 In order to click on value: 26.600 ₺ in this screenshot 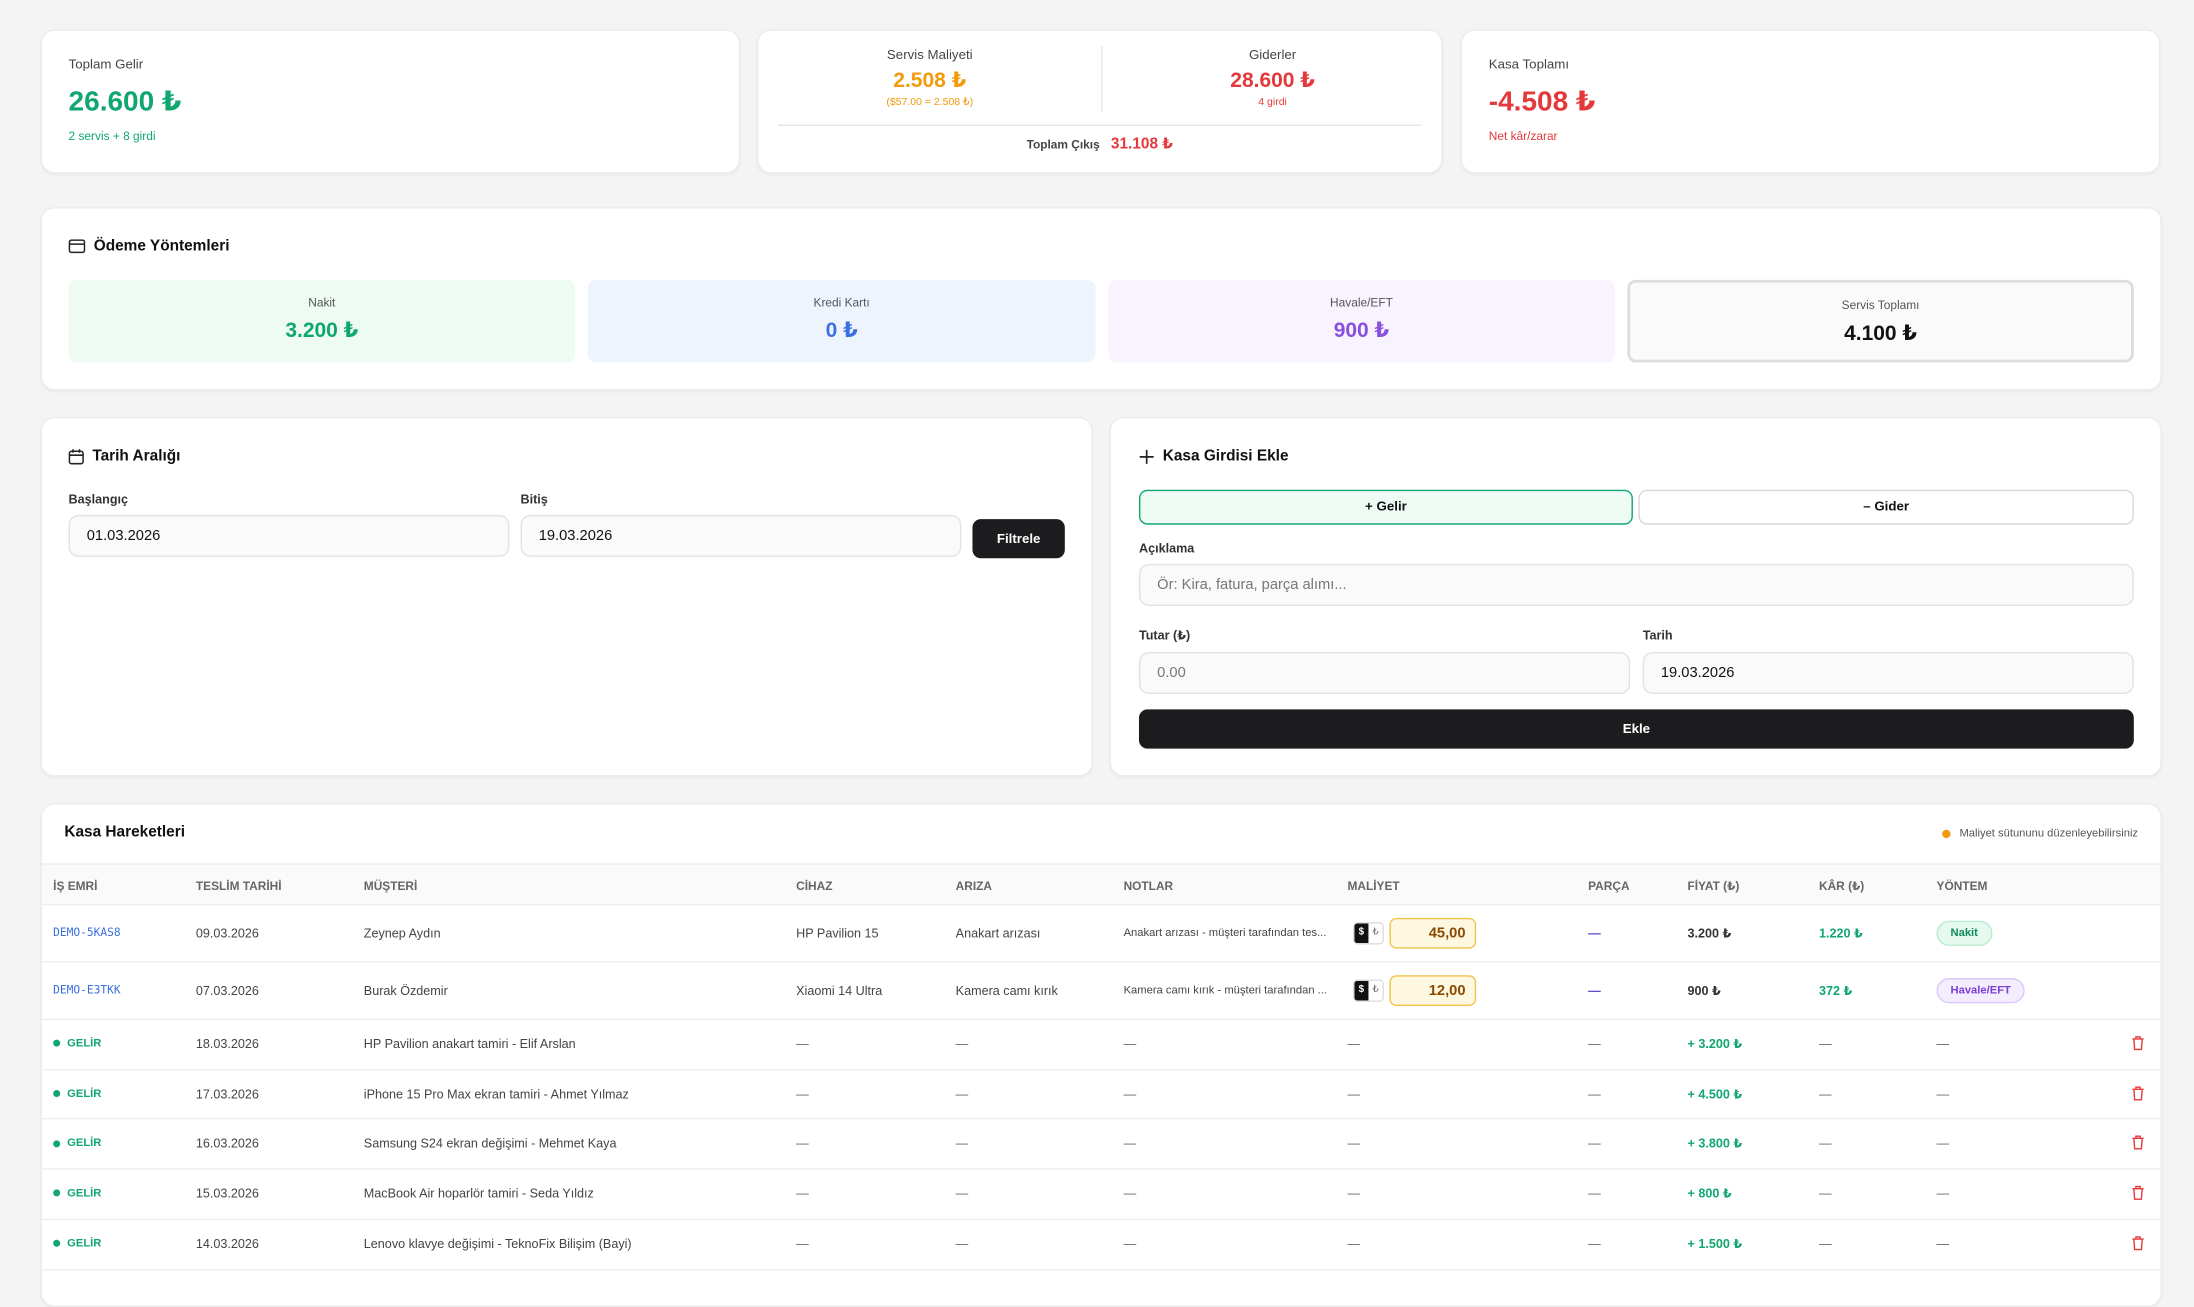, I will do `click(125, 102)`.